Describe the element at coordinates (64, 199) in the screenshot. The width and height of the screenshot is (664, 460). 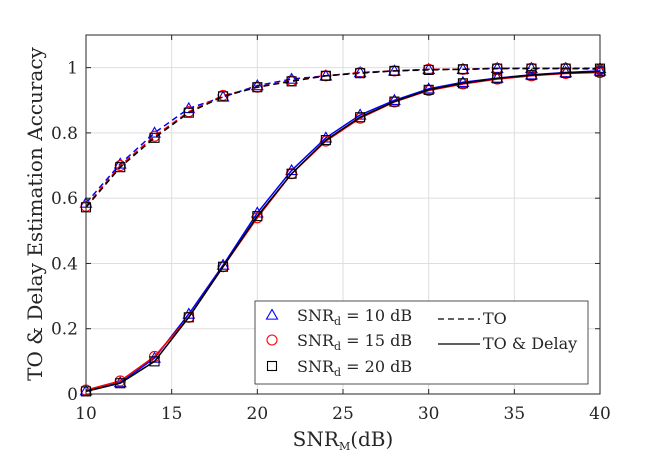
I see `y-tick-label: 0.6` at that location.